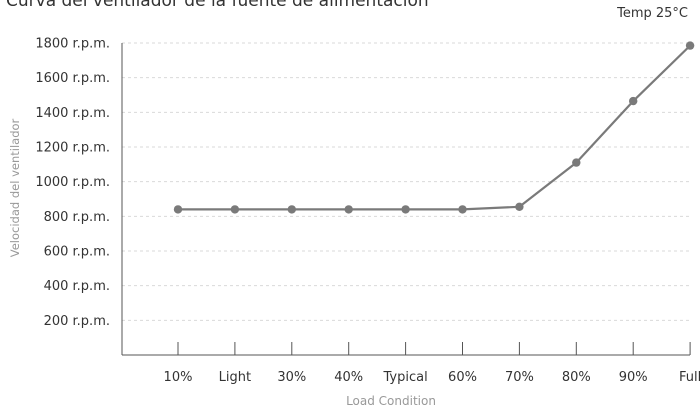  Describe the element at coordinates (72, 113) in the screenshot. I see `y-tick-label: 1400 r.p.m.` at that location.